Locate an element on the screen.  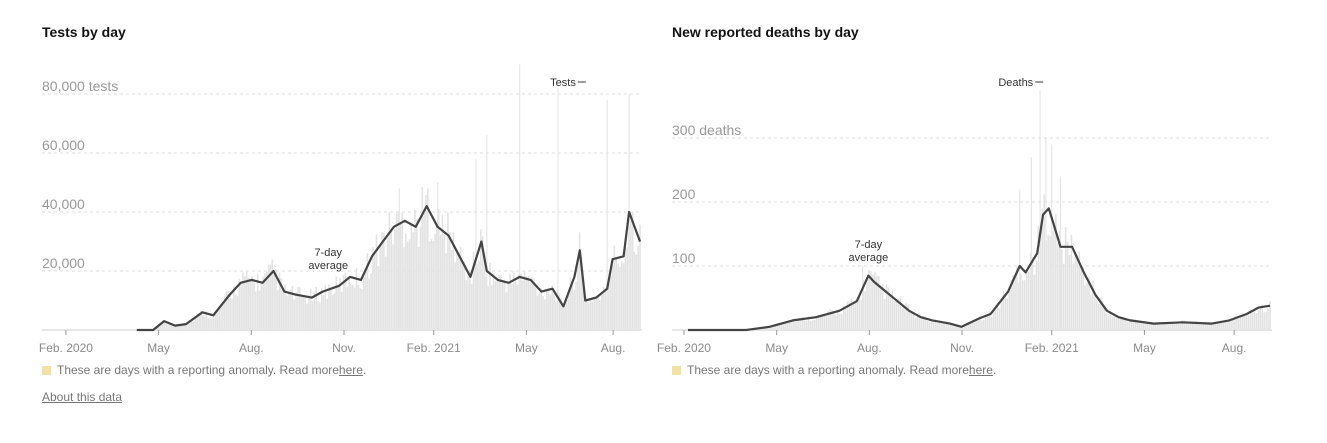
tests-note-link: here is located at coordinates (350, 370).